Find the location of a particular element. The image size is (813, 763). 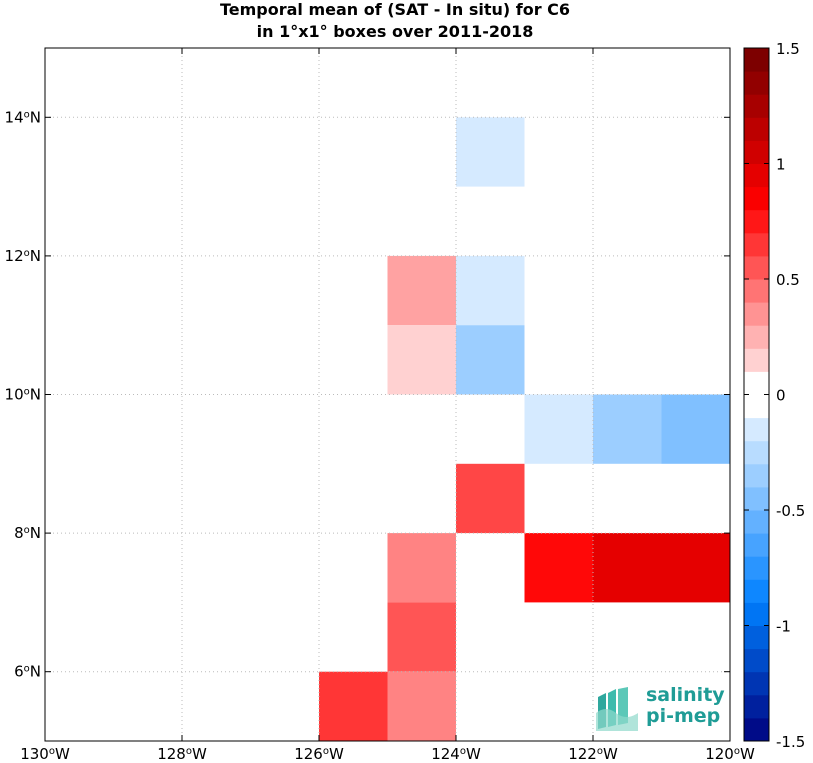

colorbar: 1.5 1 0.5 0 -0.5 -1 -1.5 is located at coordinates (774, 395).